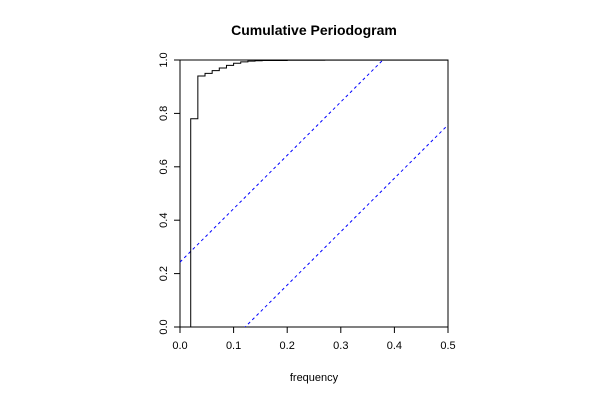 The height and width of the screenshot is (400, 599). What do you see at coordinates (169, 193) in the screenshot?
I see `y-axis: 0.0 0.2 0.4 0.6 0.8 1.0` at bounding box center [169, 193].